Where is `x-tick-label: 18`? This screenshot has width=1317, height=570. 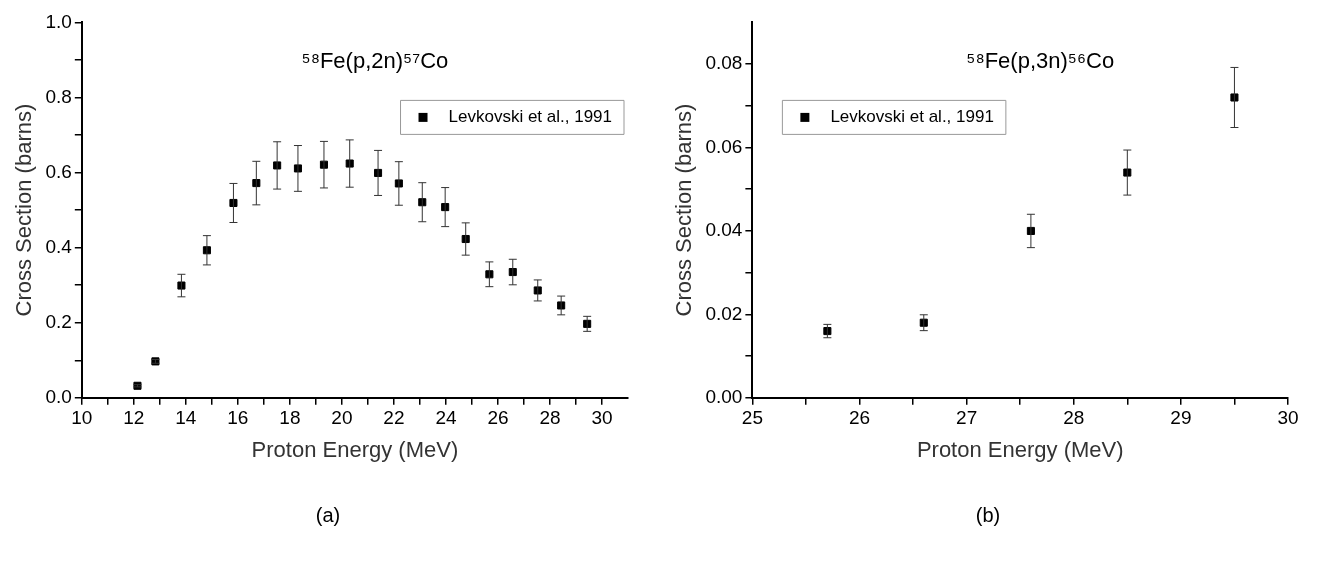 x-tick-label: 18 is located at coordinates (290, 418).